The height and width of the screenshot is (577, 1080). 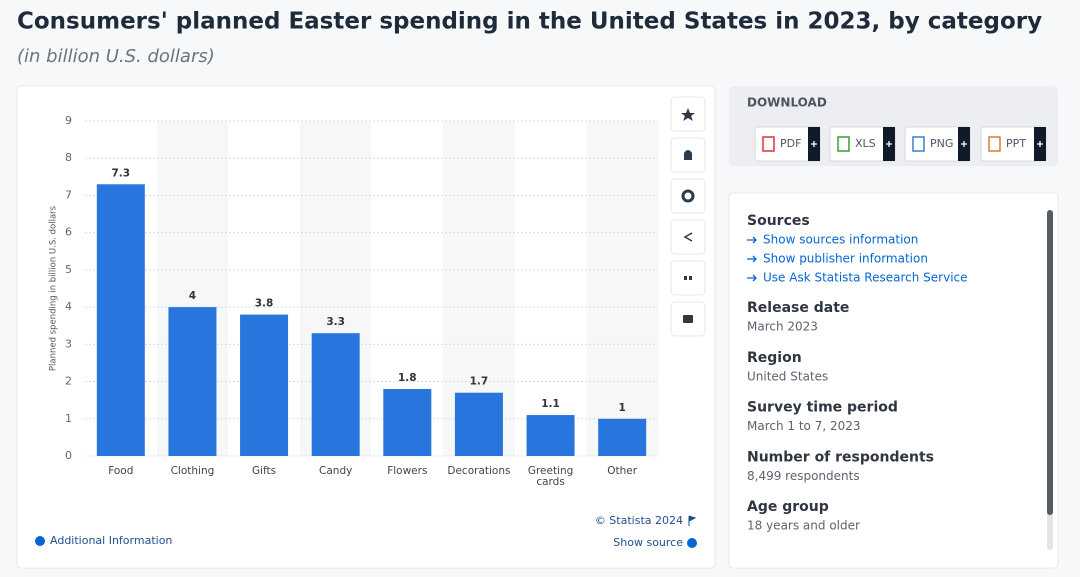 I want to click on format-label: PPT, so click(x=1016, y=143).